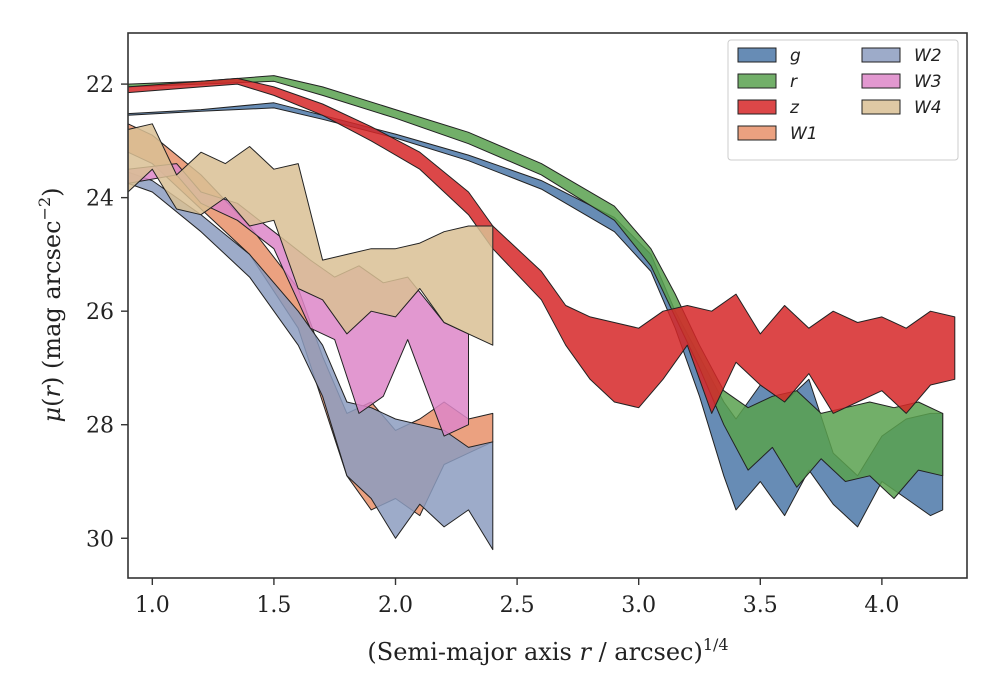 This screenshot has width=1000, height=700. What do you see at coordinates (794, 108) in the screenshot?
I see `legend-label-z: z` at bounding box center [794, 108].